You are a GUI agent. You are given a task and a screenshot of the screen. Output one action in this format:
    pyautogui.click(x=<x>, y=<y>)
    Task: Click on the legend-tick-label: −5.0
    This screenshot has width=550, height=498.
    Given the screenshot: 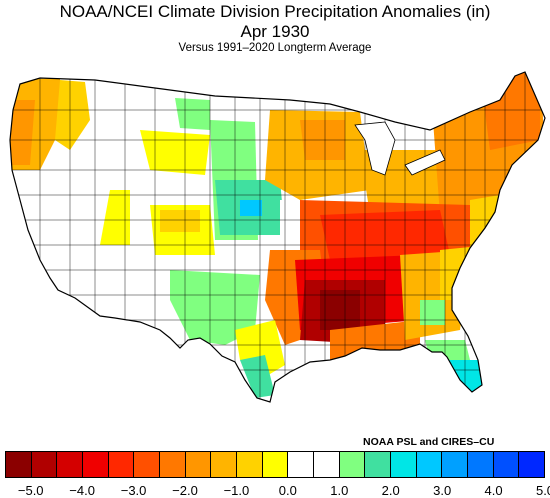 What is the action you would take?
    pyautogui.click(x=30, y=490)
    